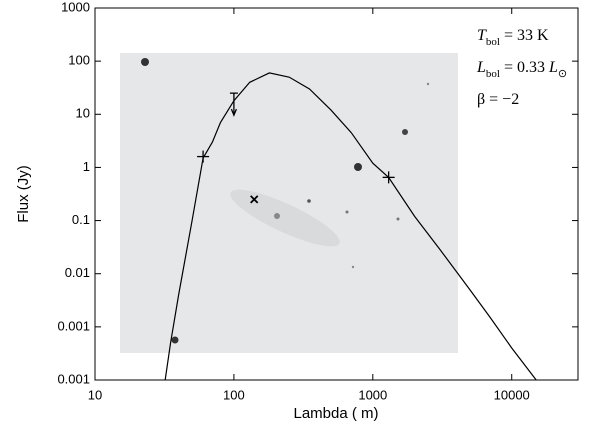 The image size is (603, 430). I want to click on image-nebula, so click(285, 218).